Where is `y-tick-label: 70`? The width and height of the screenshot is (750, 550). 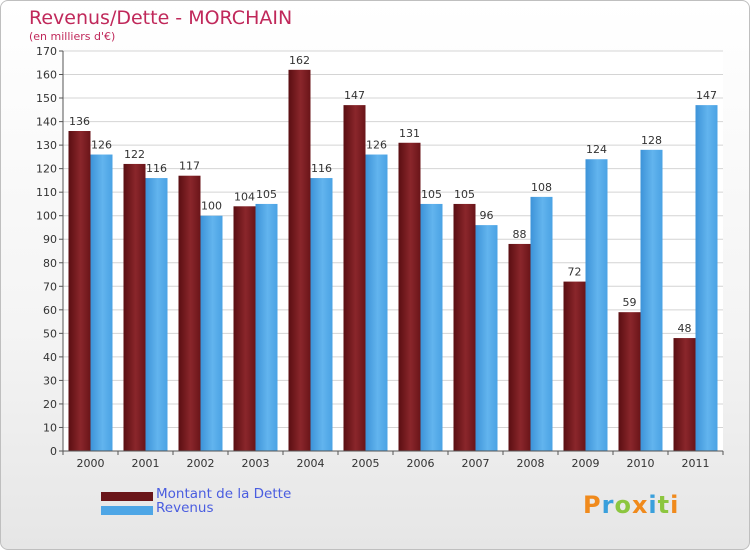 y-tick-label: 70 is located at coordinates (50, 286).